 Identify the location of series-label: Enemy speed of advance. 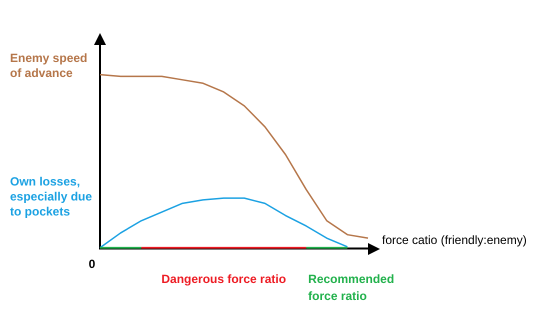
(49, 65).